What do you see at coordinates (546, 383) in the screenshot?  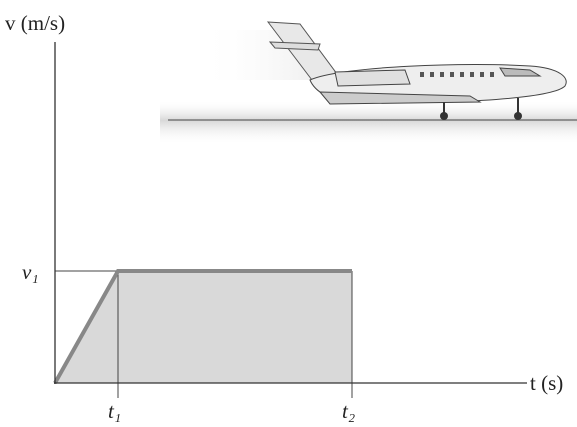 I see `x-axis-label: t (s)` at bounding box center [546, 383].